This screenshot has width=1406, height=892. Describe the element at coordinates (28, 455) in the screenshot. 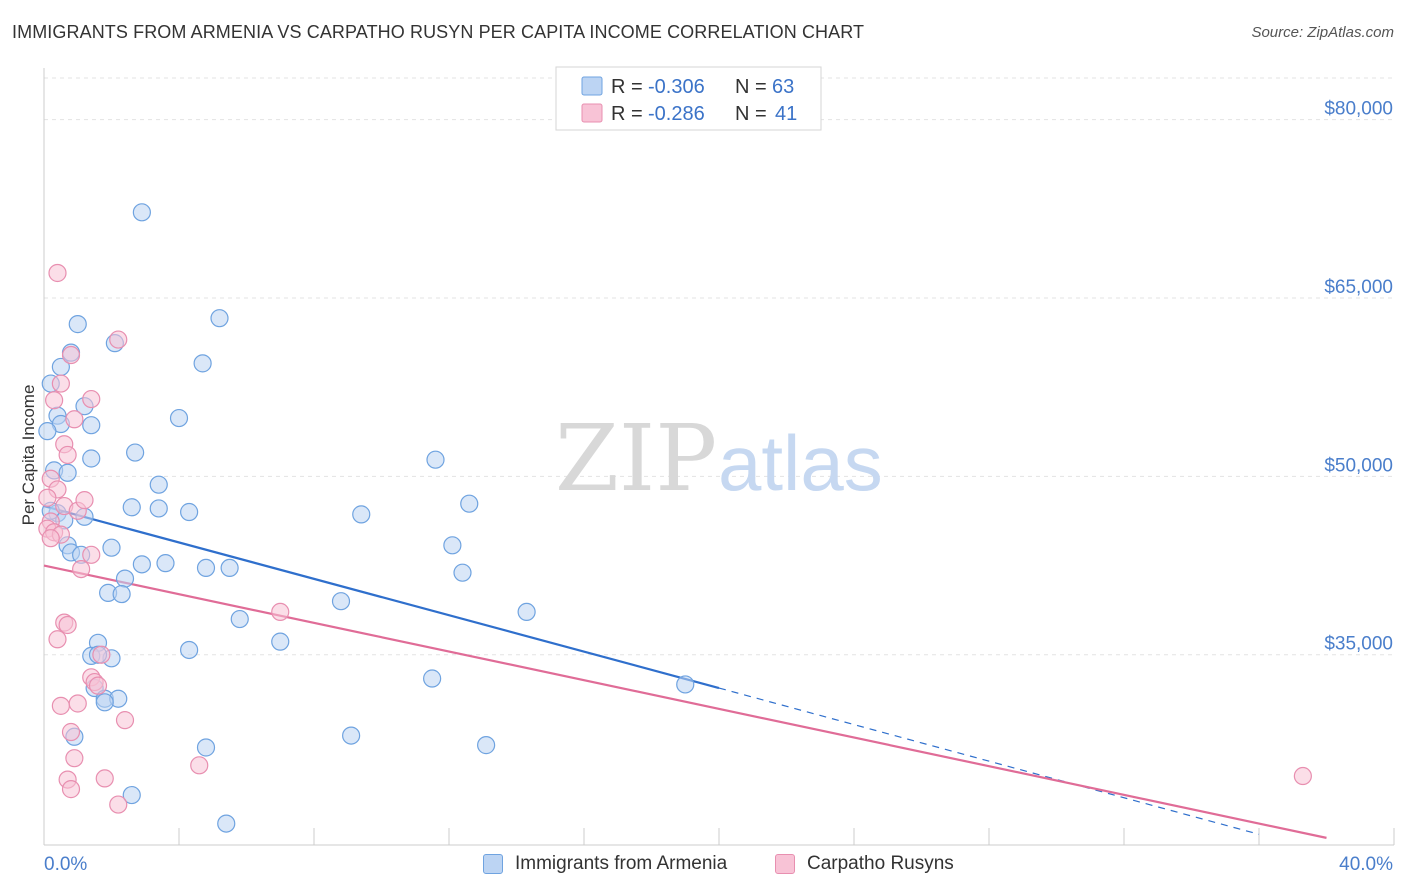

I see `y-axis-label: Per Capita Income` at that location.